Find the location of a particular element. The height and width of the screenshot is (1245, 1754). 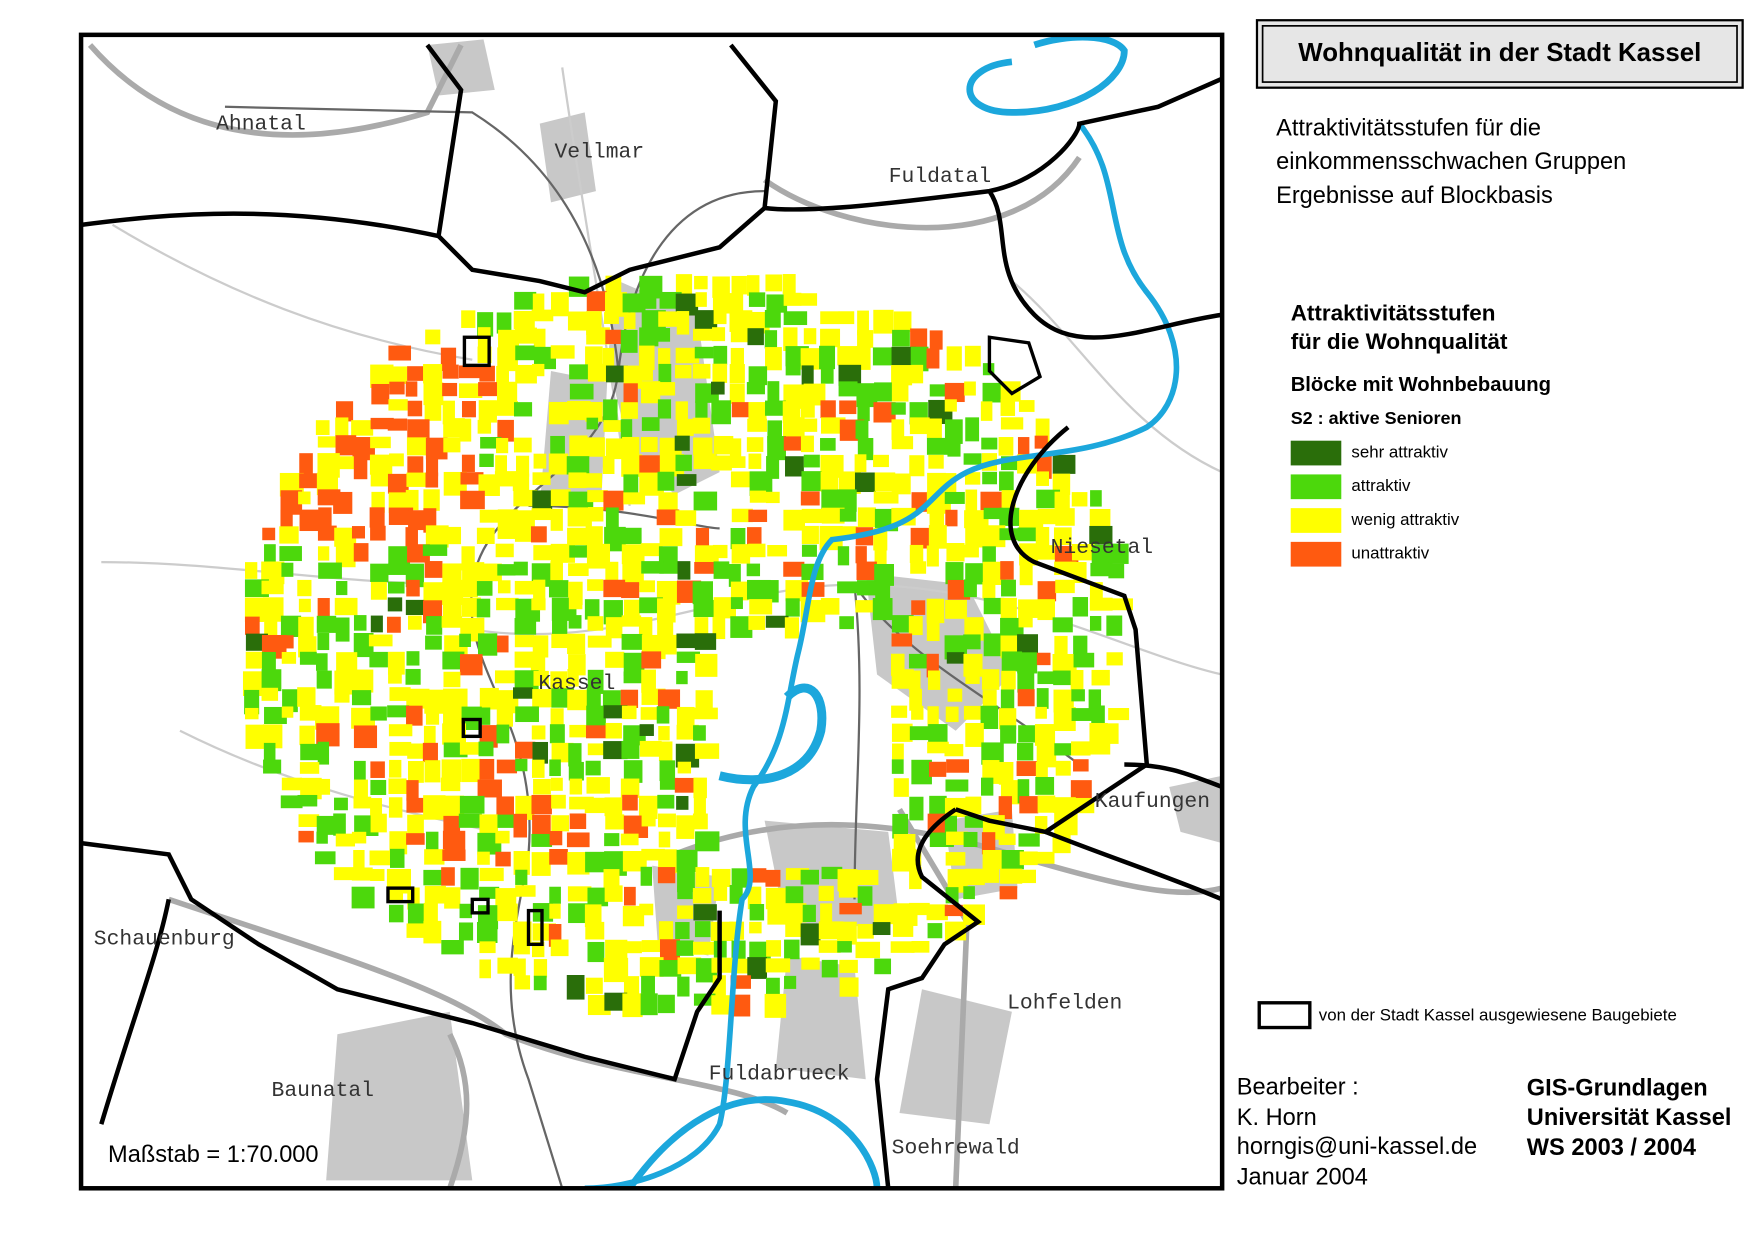

legend-title: für die Wohnqualität is located at coordinates (1399, 341).